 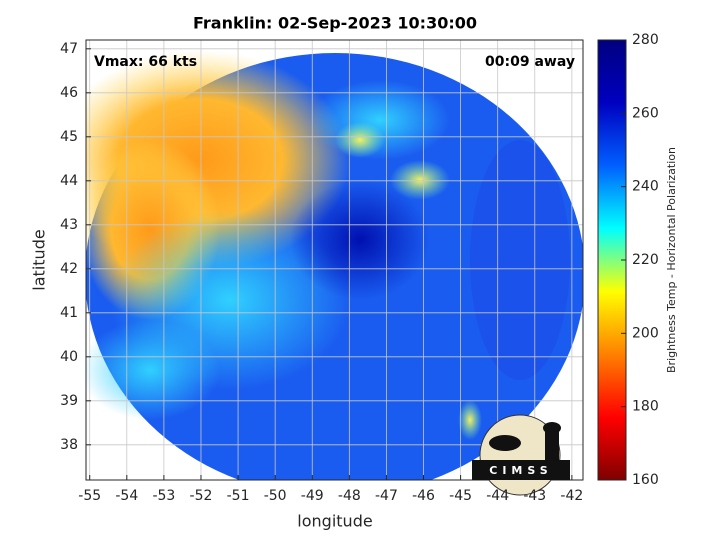 What do you see at coordinates (39, 259) in the screenshot?
I see `y-axis-label: latitude` at bounding box center [39, 259].